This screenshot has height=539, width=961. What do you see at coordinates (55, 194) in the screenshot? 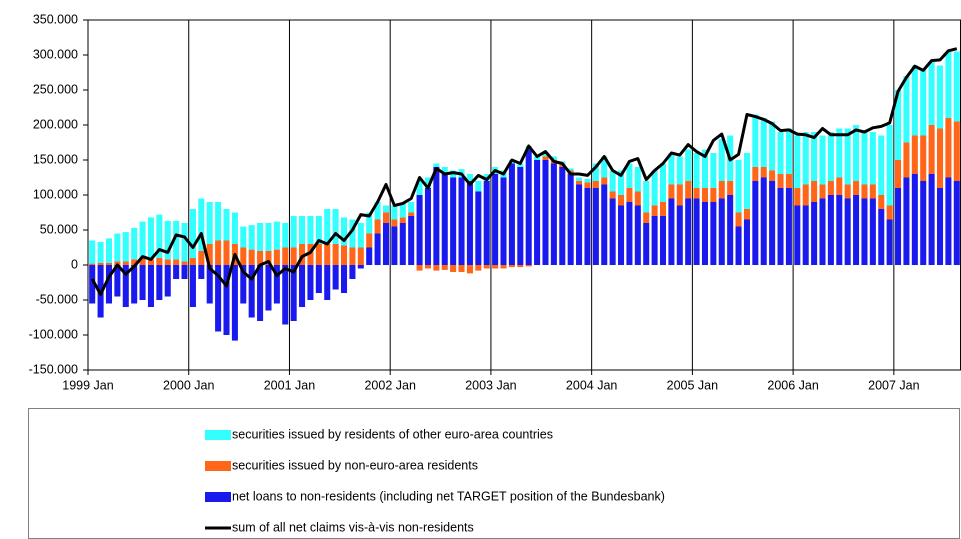
I see `y-tick-label: 100.000` at bounding box center [55, 194].